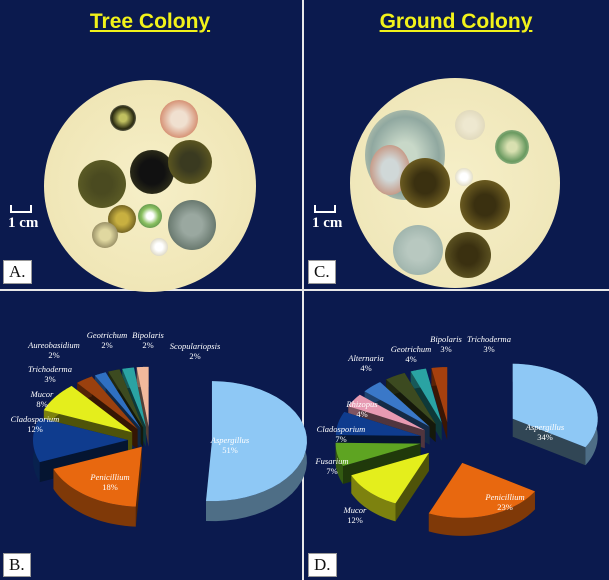 This screenshot has width=609, height=580. I want to click on panel-label-d: D., so click(322, 565).